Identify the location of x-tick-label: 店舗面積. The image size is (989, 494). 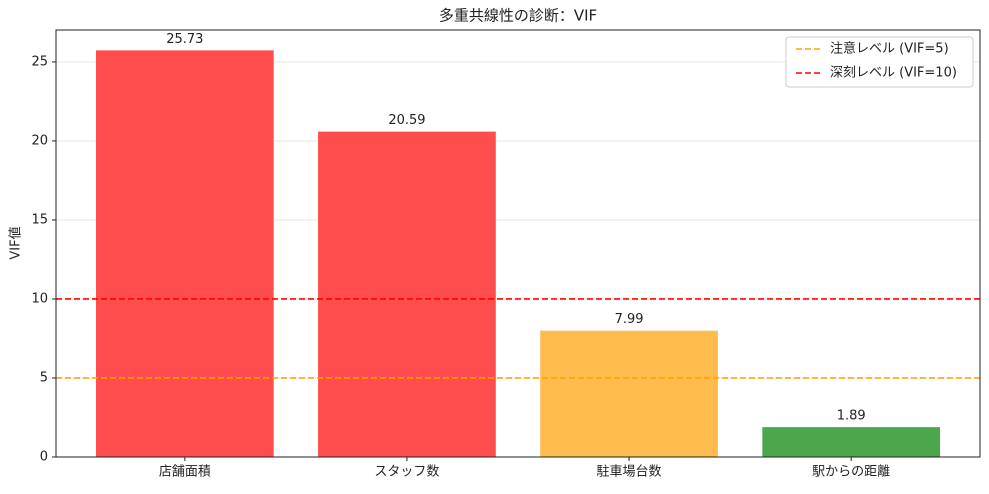
(185, 472).